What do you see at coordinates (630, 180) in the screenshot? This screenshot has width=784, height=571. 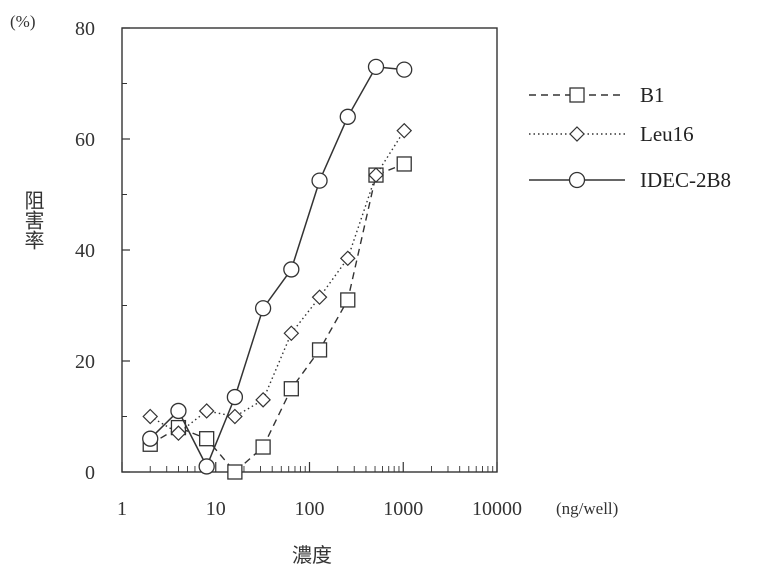 I see `legend-item: IDEC-2B8` at bounding box center [630, 180].